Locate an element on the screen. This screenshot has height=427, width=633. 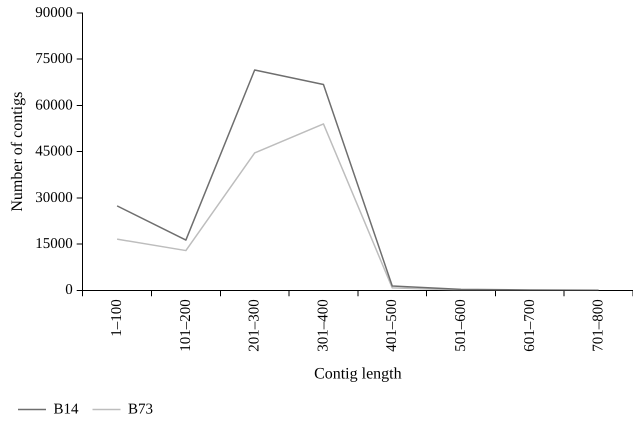
x-axis-title: Contig length is located at coordinates (358, 374).